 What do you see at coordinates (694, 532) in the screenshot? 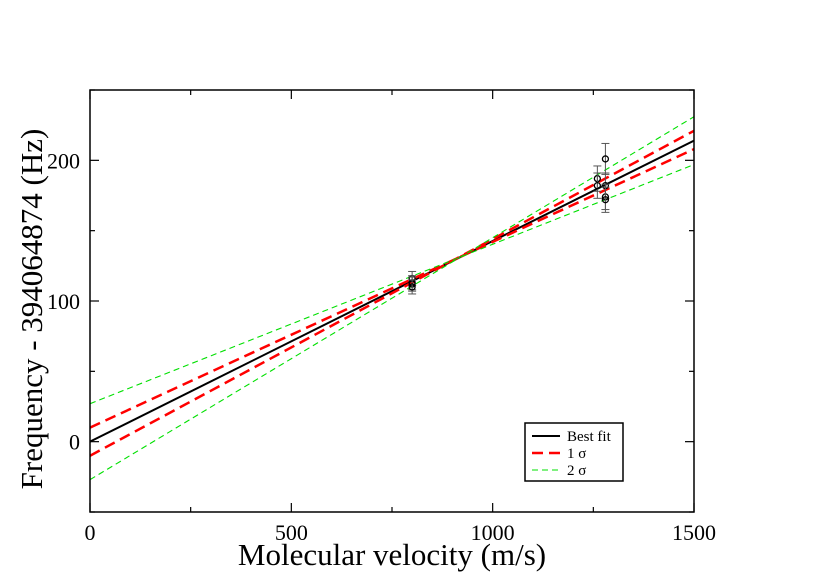
I see `x-tick-label: 1500` at bounding box center [694, 532].